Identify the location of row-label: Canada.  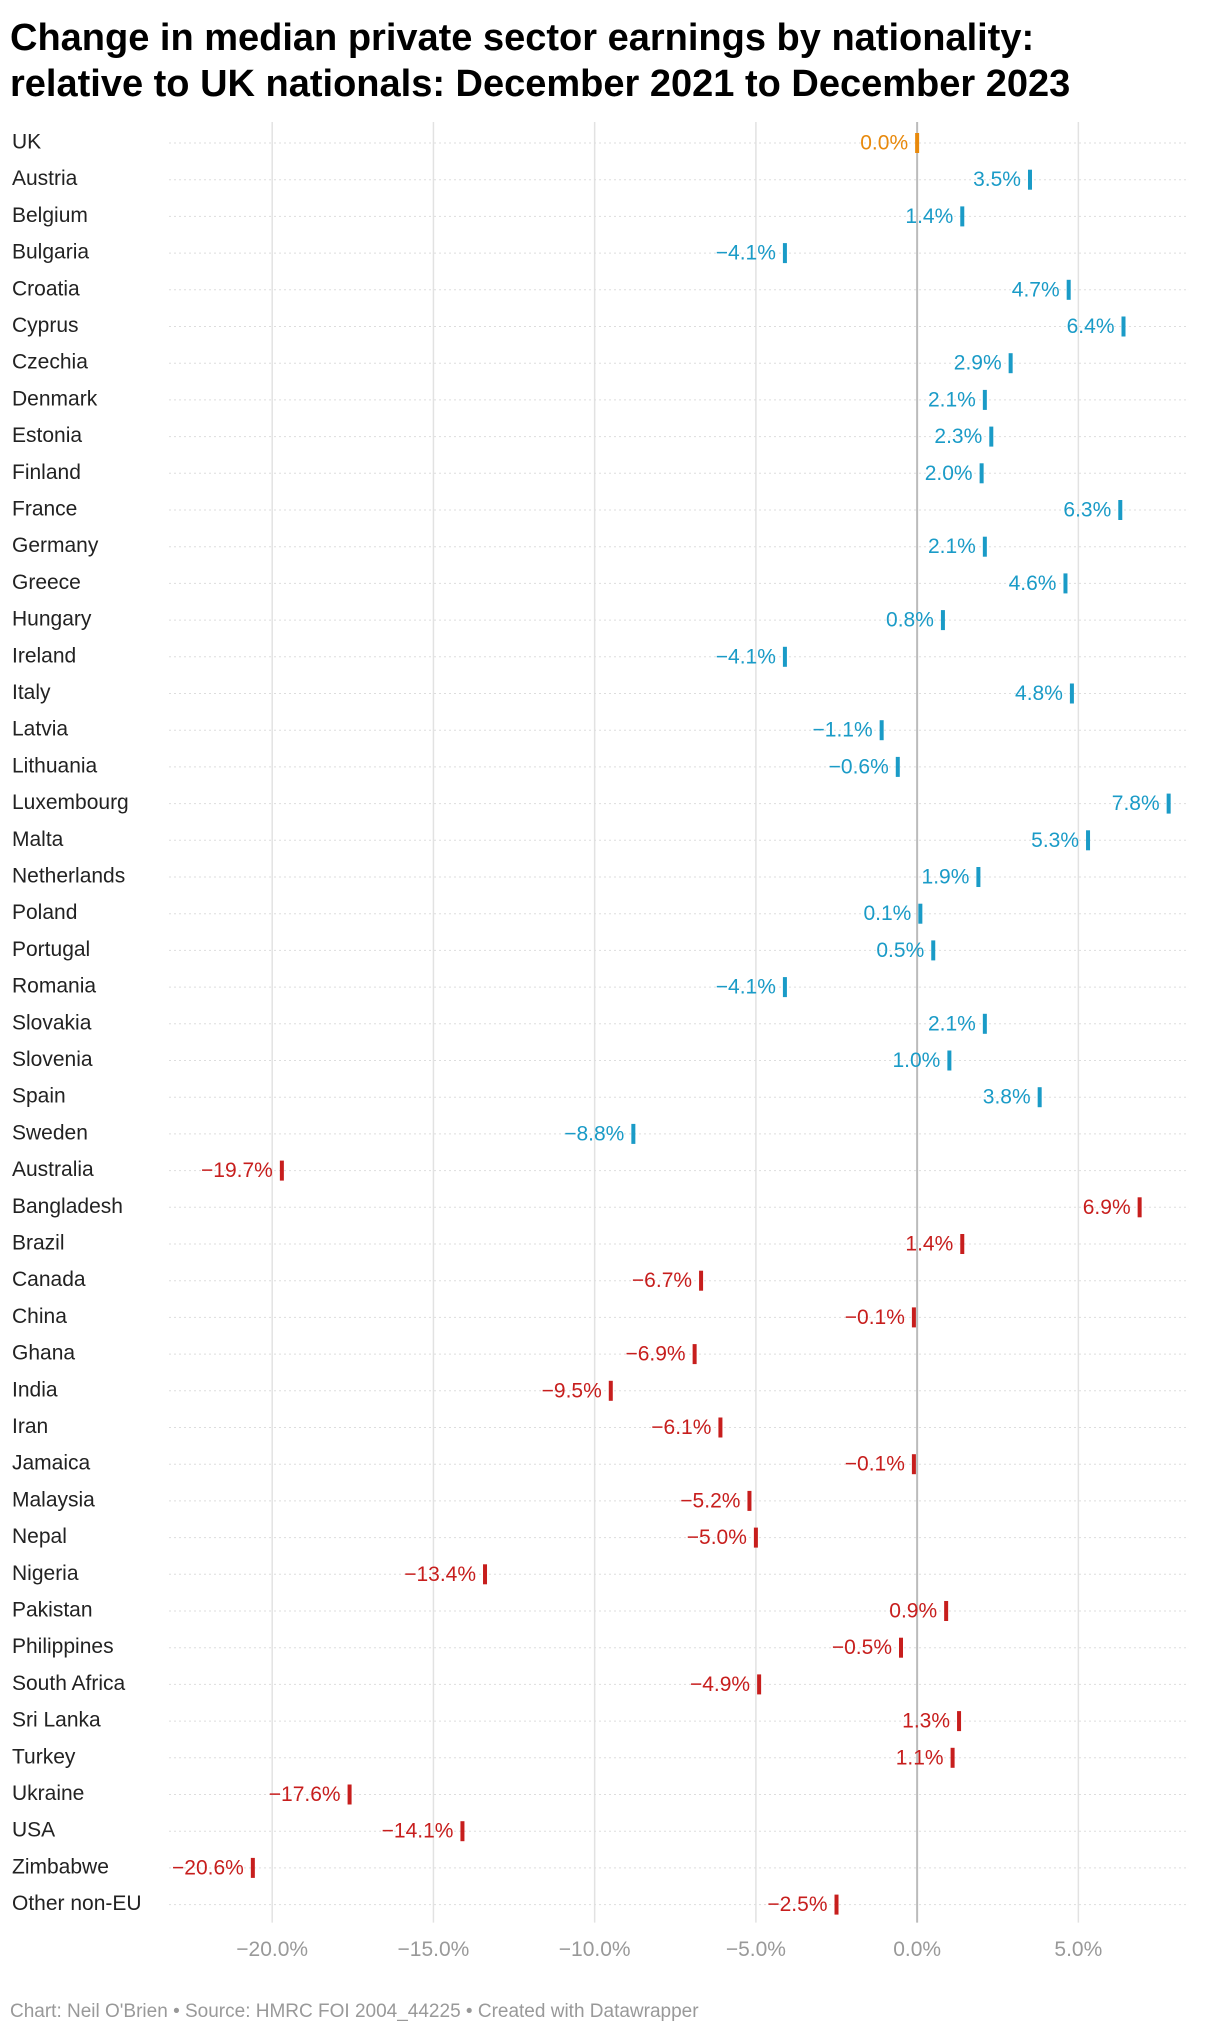
(49, 1279).